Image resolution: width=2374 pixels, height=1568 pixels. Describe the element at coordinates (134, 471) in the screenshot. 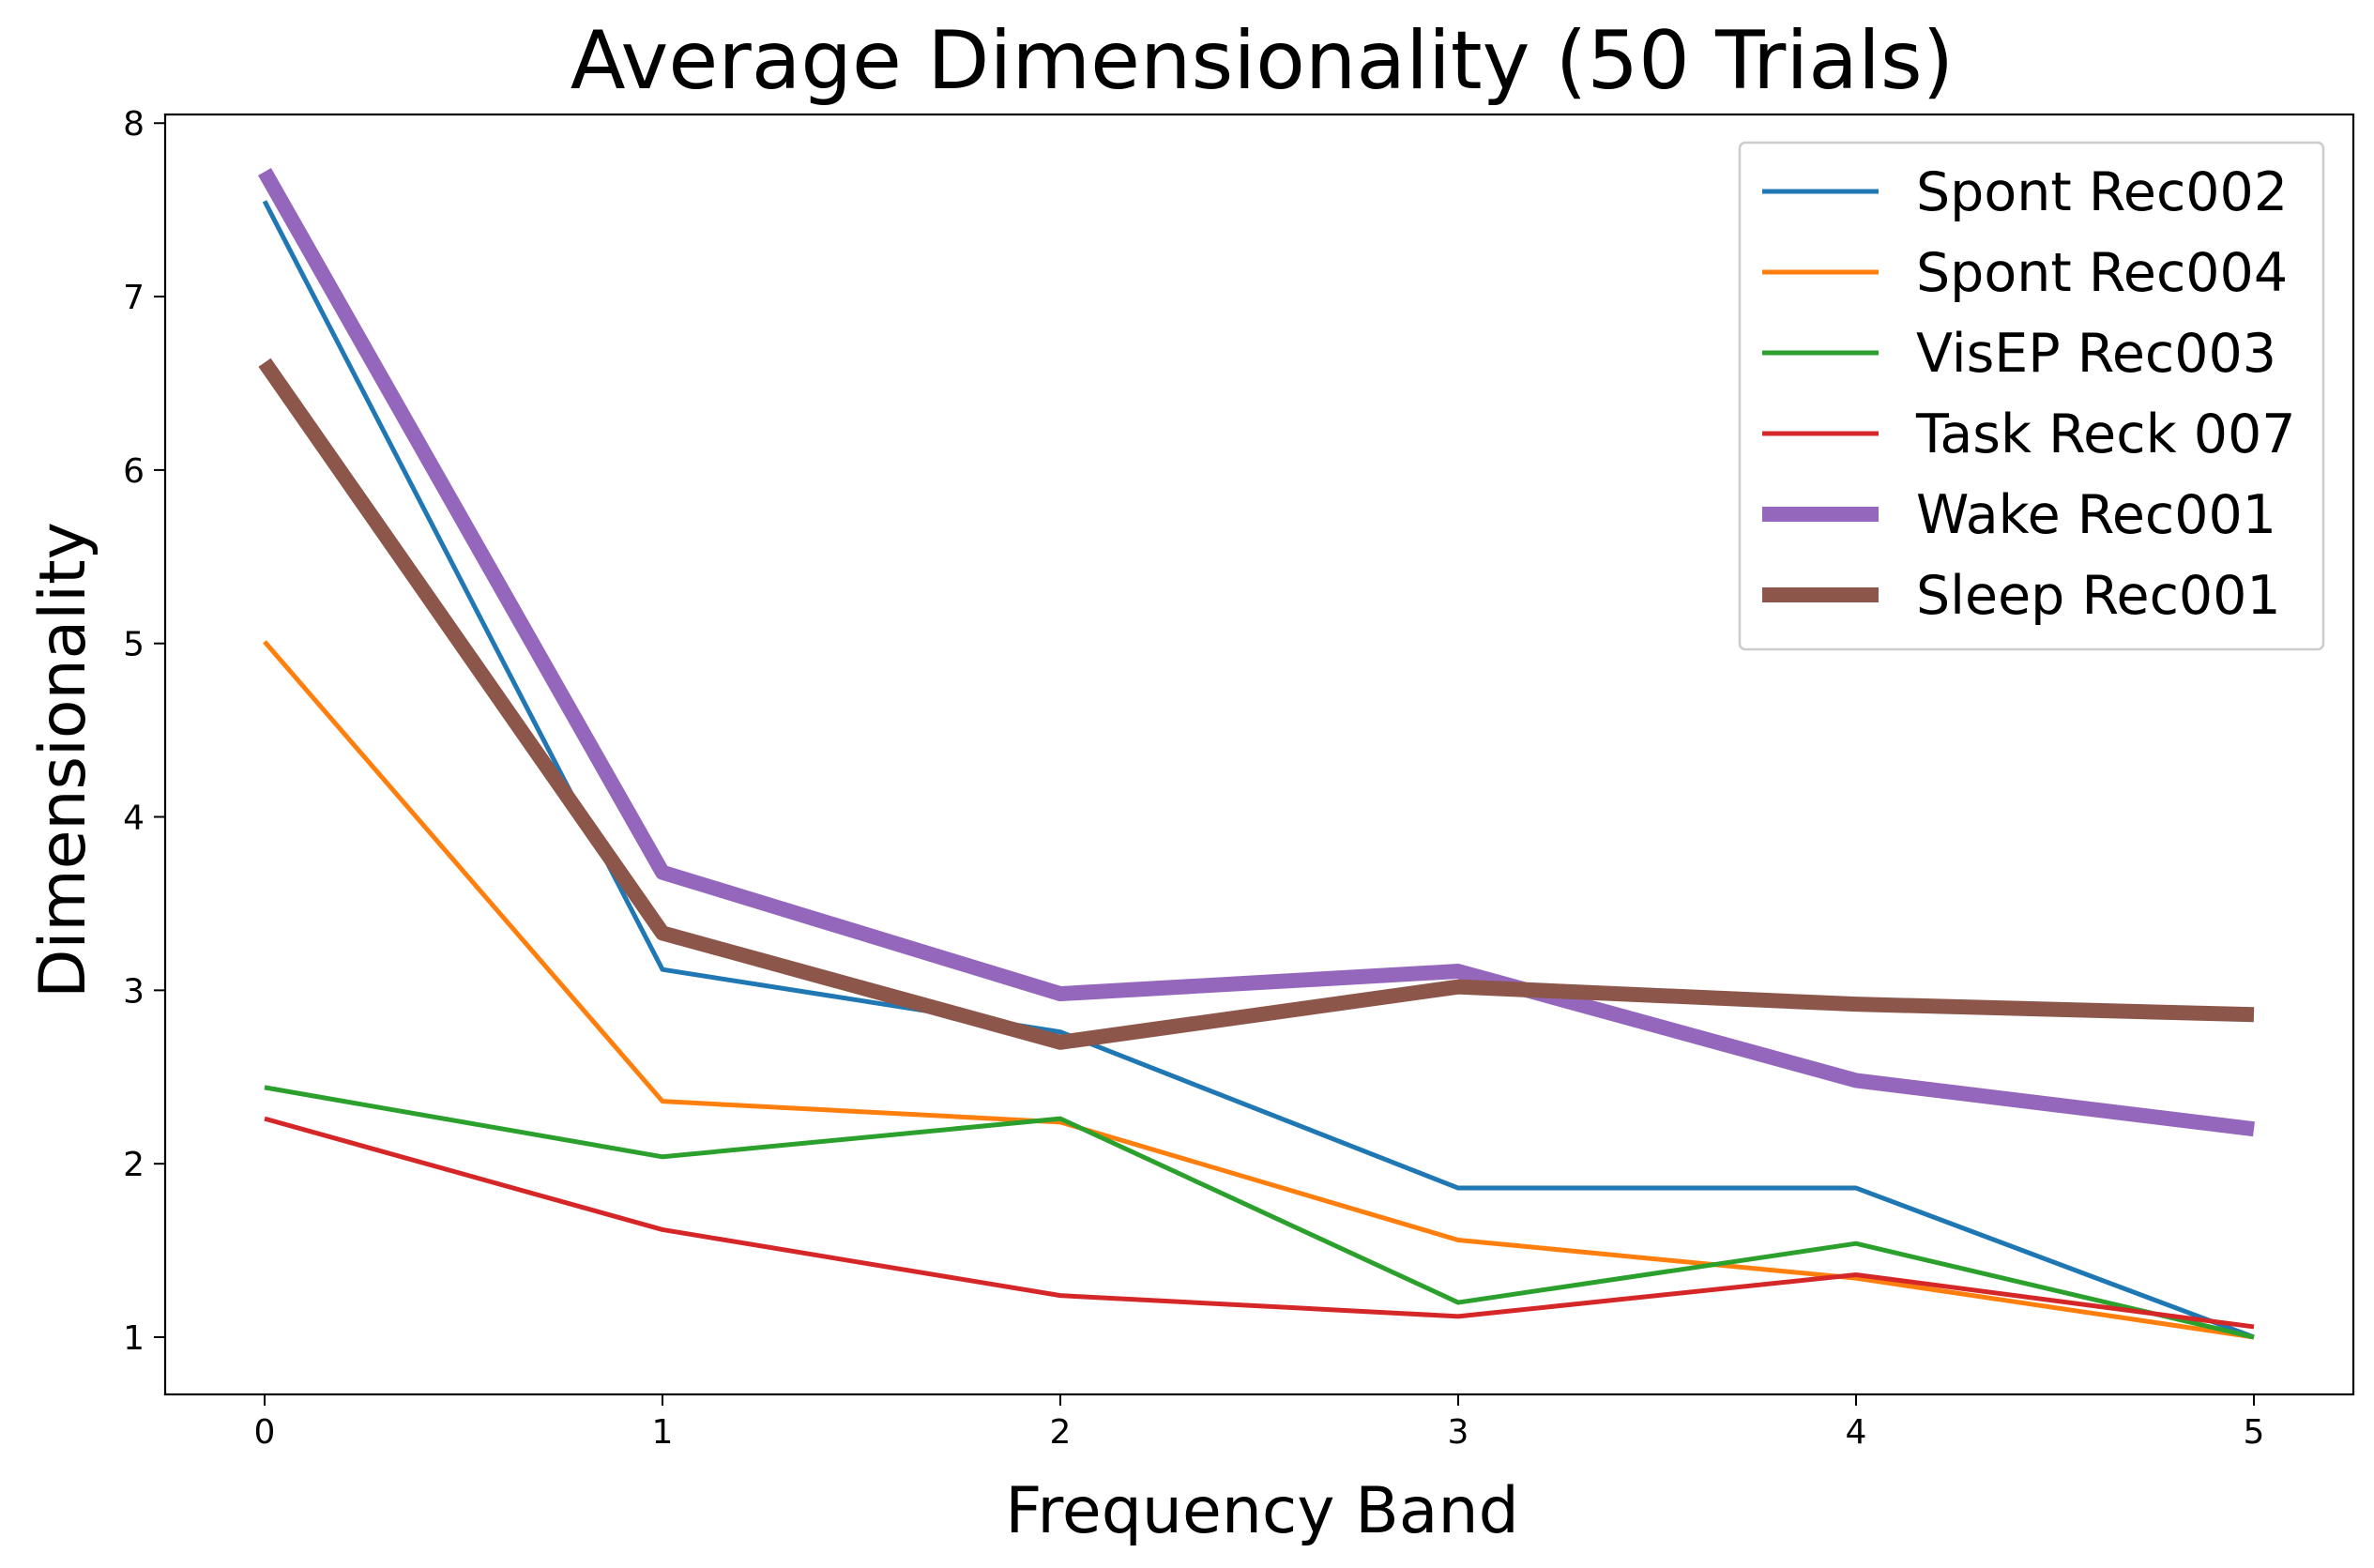

I see `y-tick-label: 6` at that location.